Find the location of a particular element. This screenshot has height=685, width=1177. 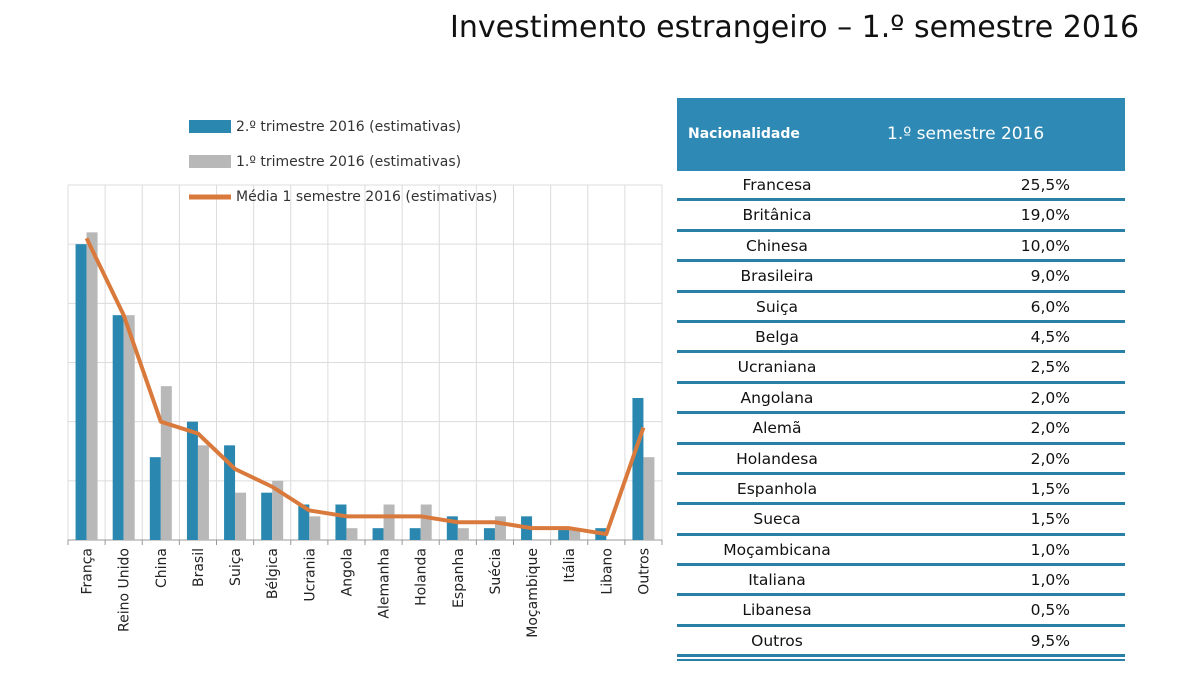

table-row: Espanhola 1,5% is located at coordinates (901, 490).